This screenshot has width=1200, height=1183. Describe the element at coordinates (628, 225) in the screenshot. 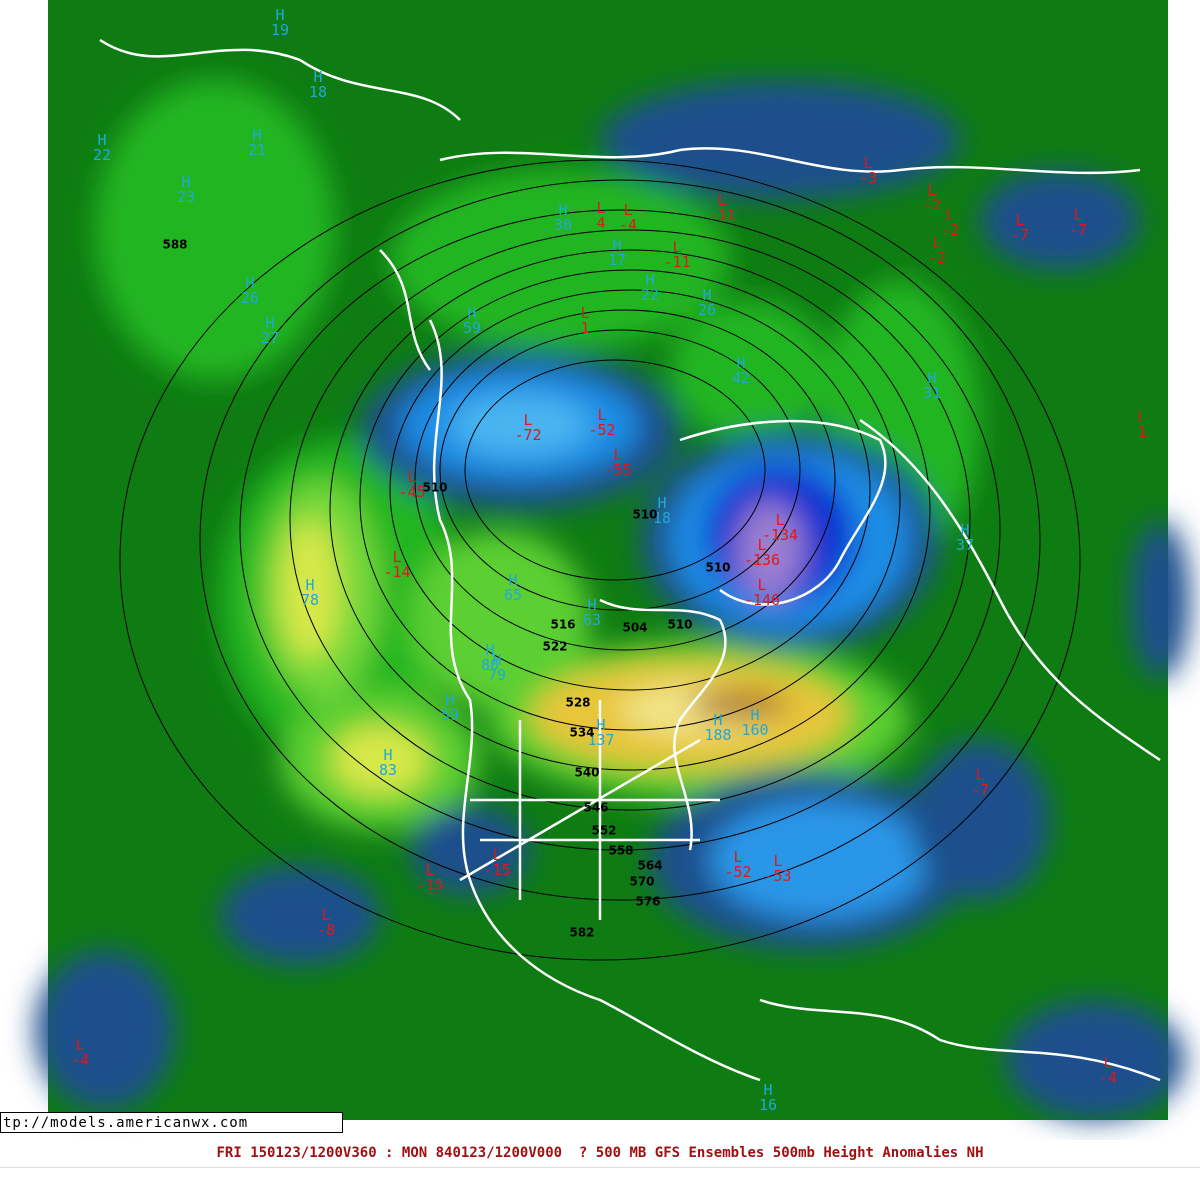

I see `center-value: -4` at that location.